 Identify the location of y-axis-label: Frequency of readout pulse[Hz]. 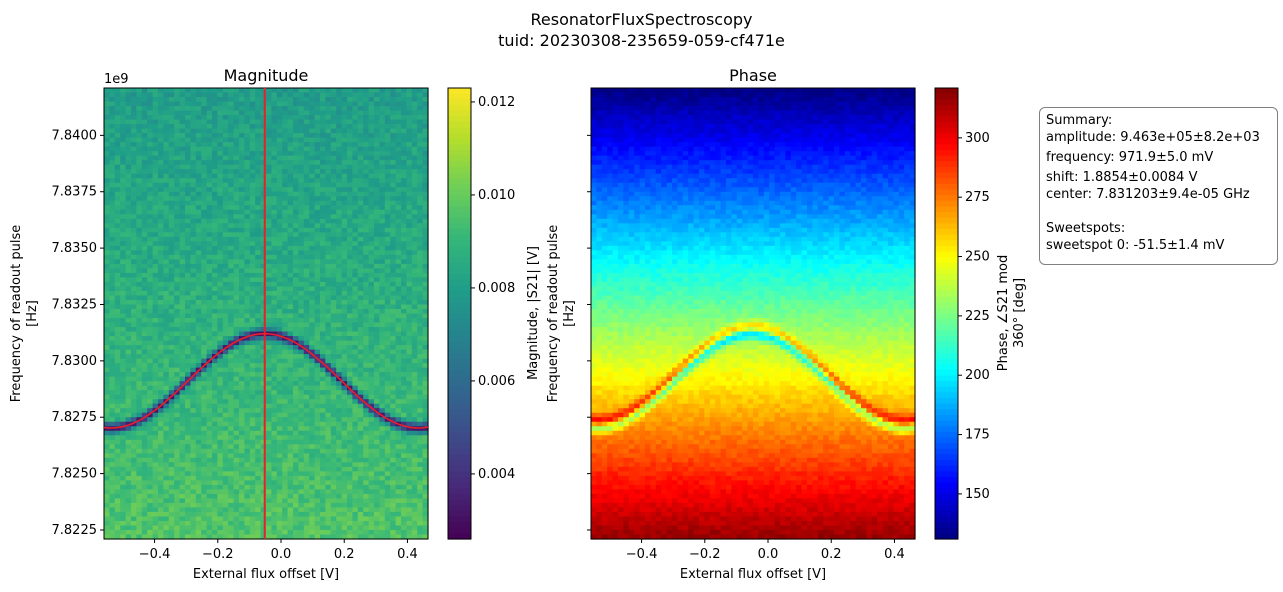
(24, 314).